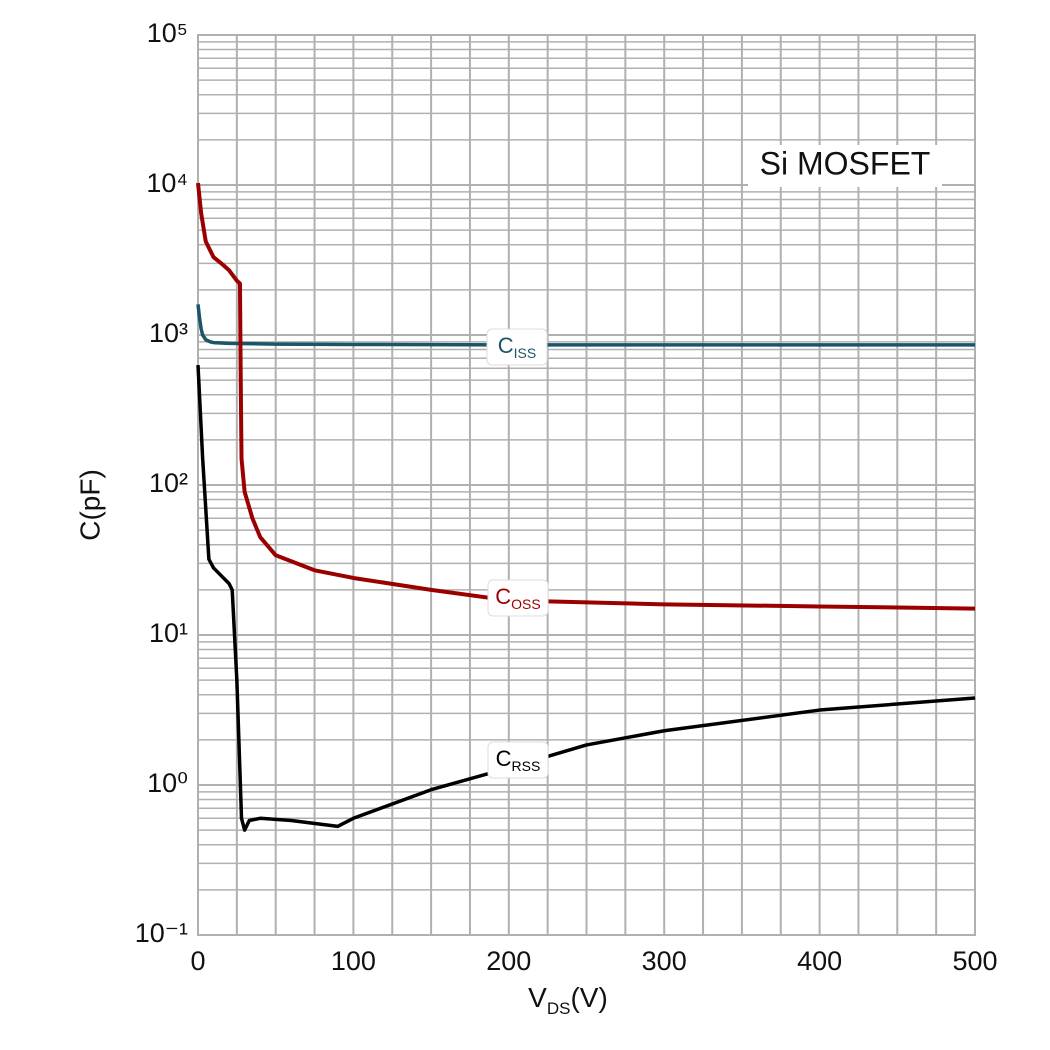 This screenshot has height=1050, width=1050. What do you see at coordinates (197, 961) in the screenshot?
I see `x-tick-label: 0` at bounding box center [197, 961].